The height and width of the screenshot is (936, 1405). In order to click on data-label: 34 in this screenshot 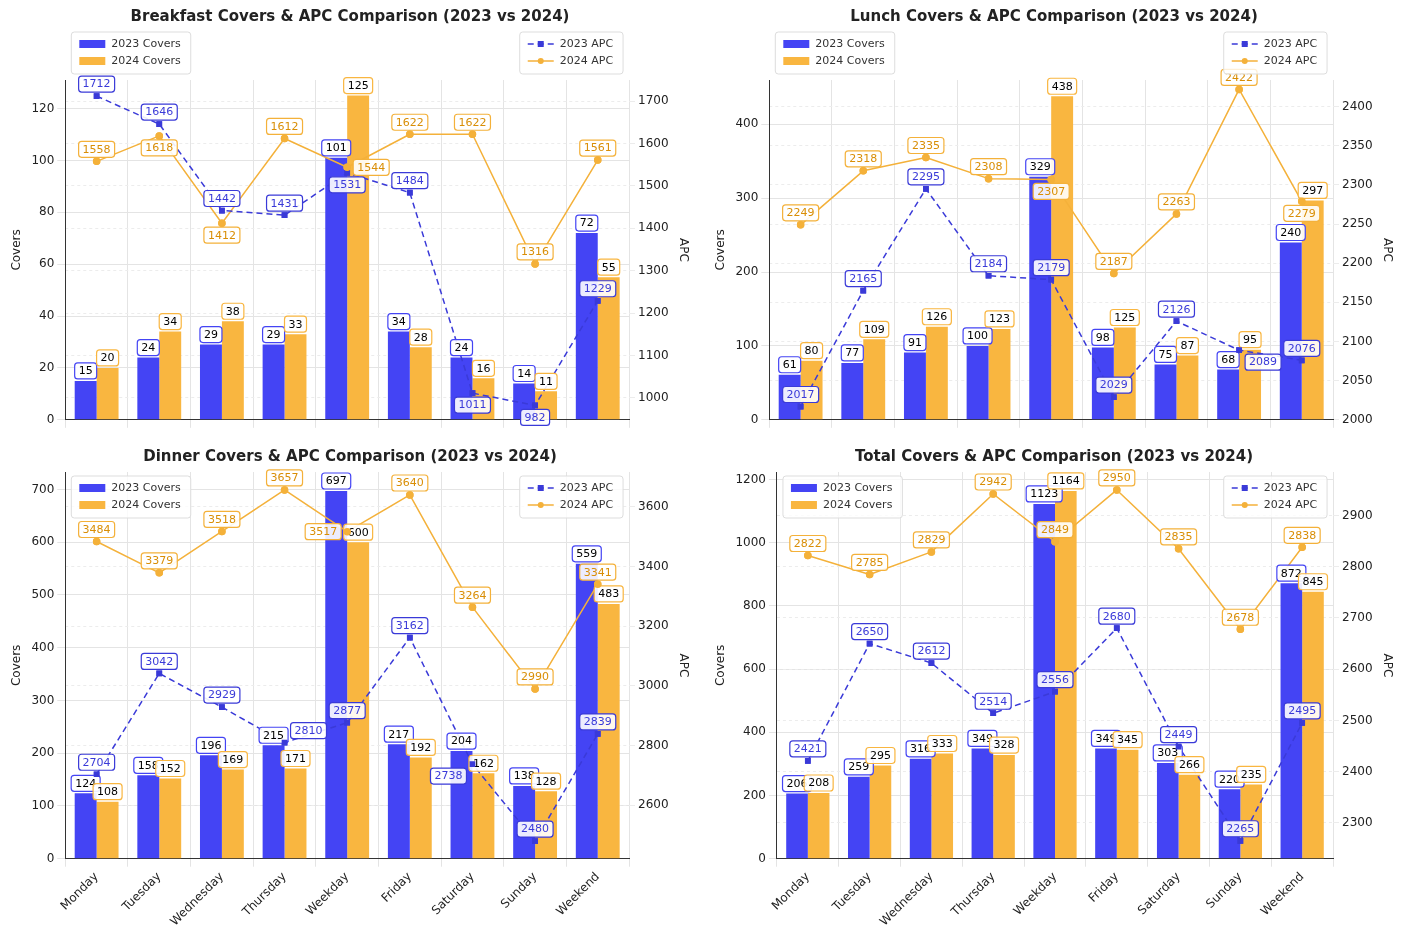, I will do `click(398, 321)`.